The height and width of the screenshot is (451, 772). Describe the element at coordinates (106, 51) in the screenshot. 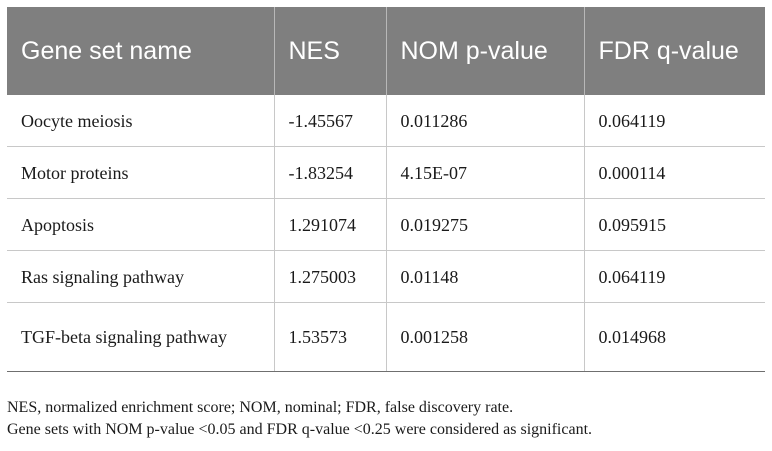

I see `header-gene-set-name: Gene set name` at that location.